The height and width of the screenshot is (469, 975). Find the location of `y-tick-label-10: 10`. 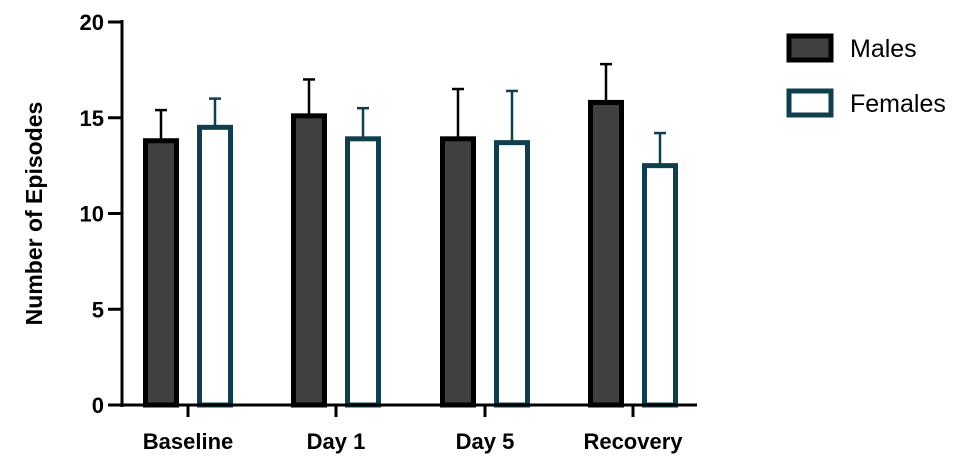

y-tick-label-10: 10 is located at coordinates (92, 214).